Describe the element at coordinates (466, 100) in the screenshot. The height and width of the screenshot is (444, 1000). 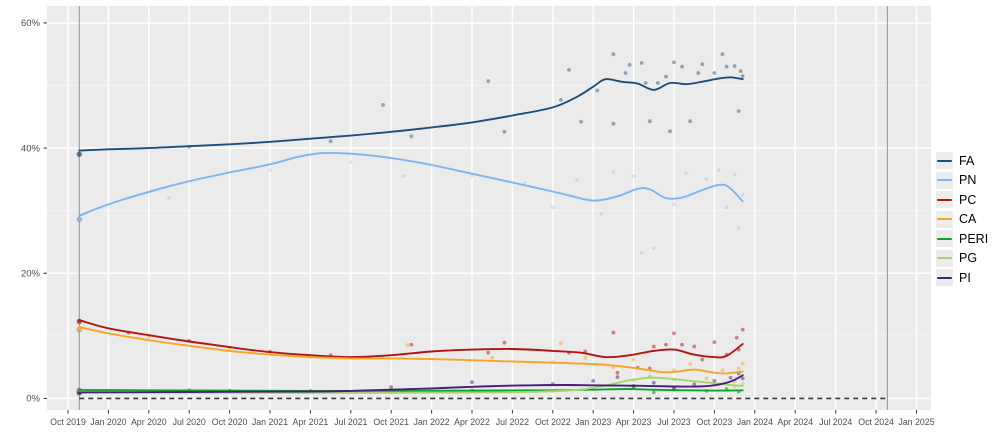
I see `scatter-points-FA` at that location.